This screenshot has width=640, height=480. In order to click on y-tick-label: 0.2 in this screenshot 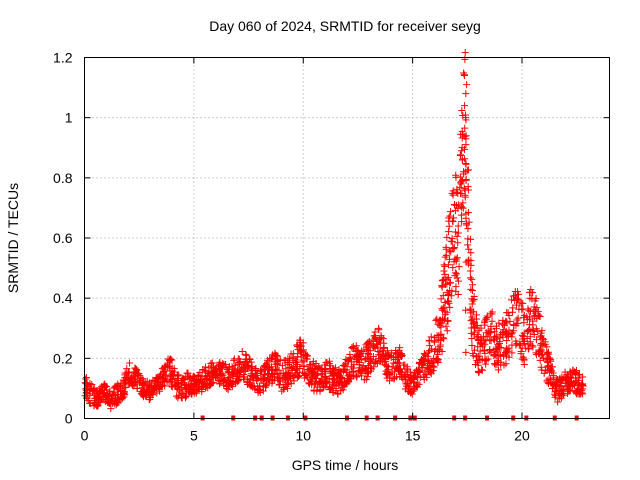, I will do `click(63, 358)`.